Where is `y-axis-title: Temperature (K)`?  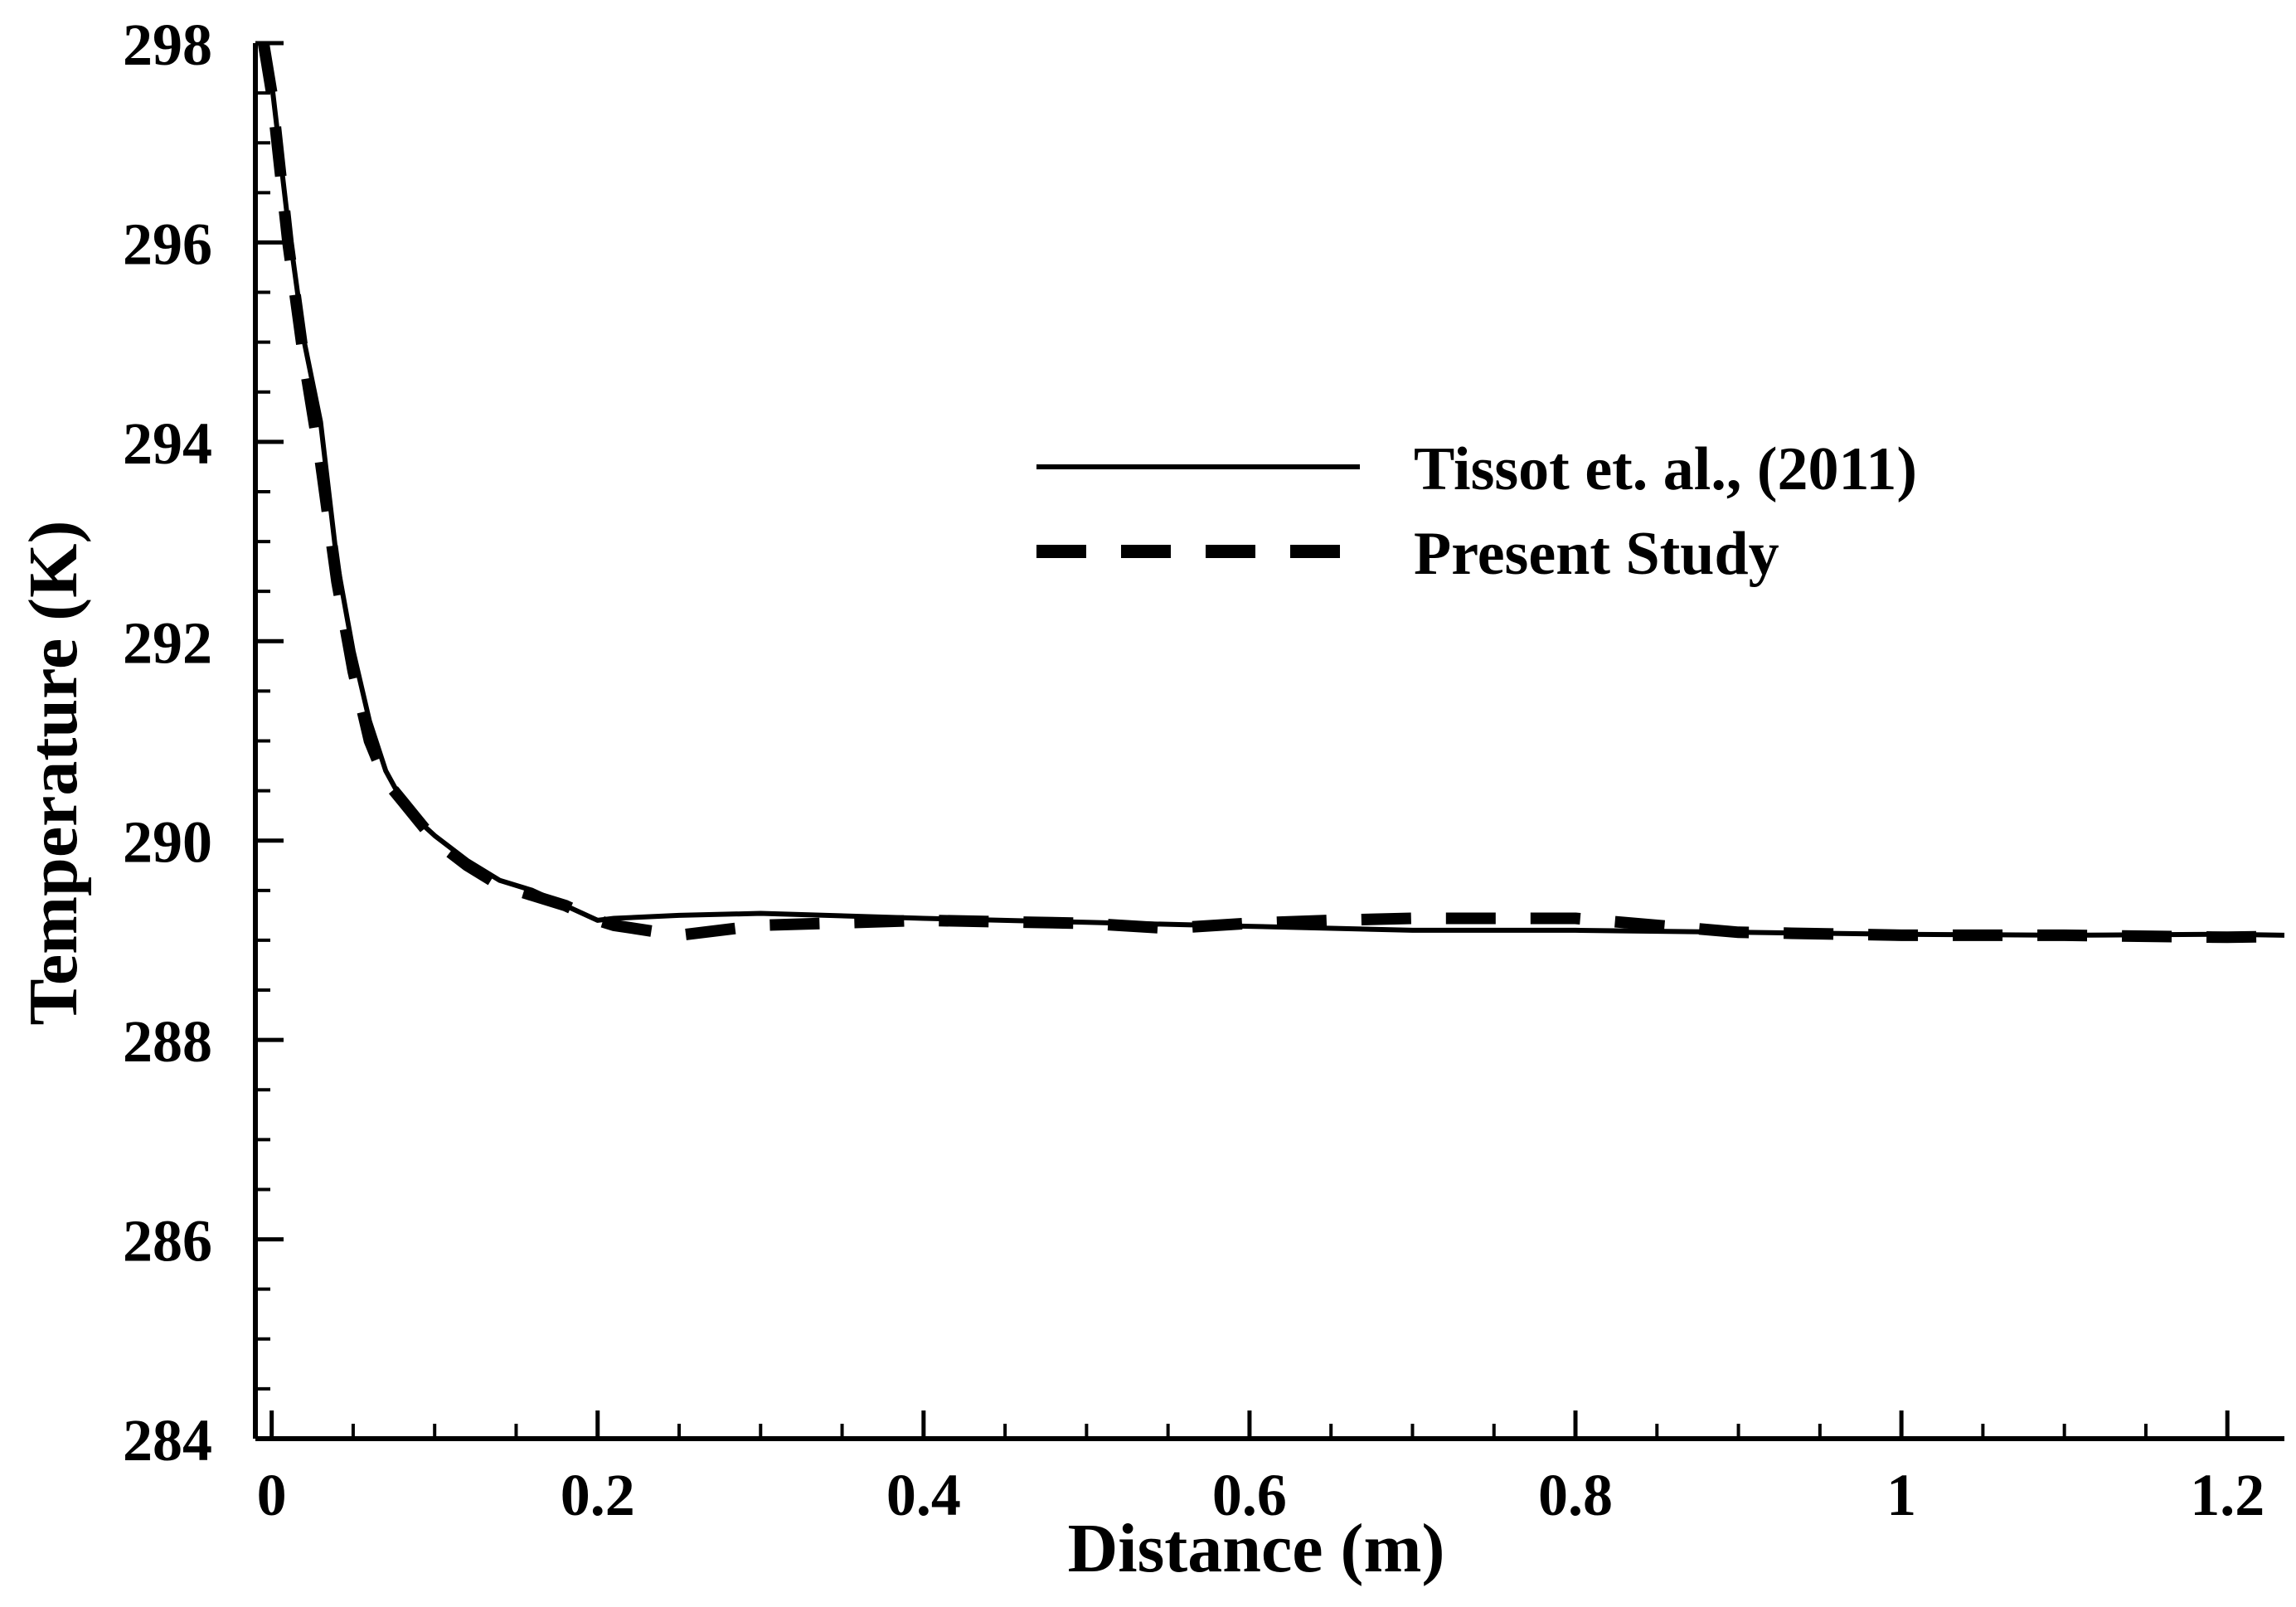
y-axis-title: Temperature (K) is located at coordinates (54, 773).